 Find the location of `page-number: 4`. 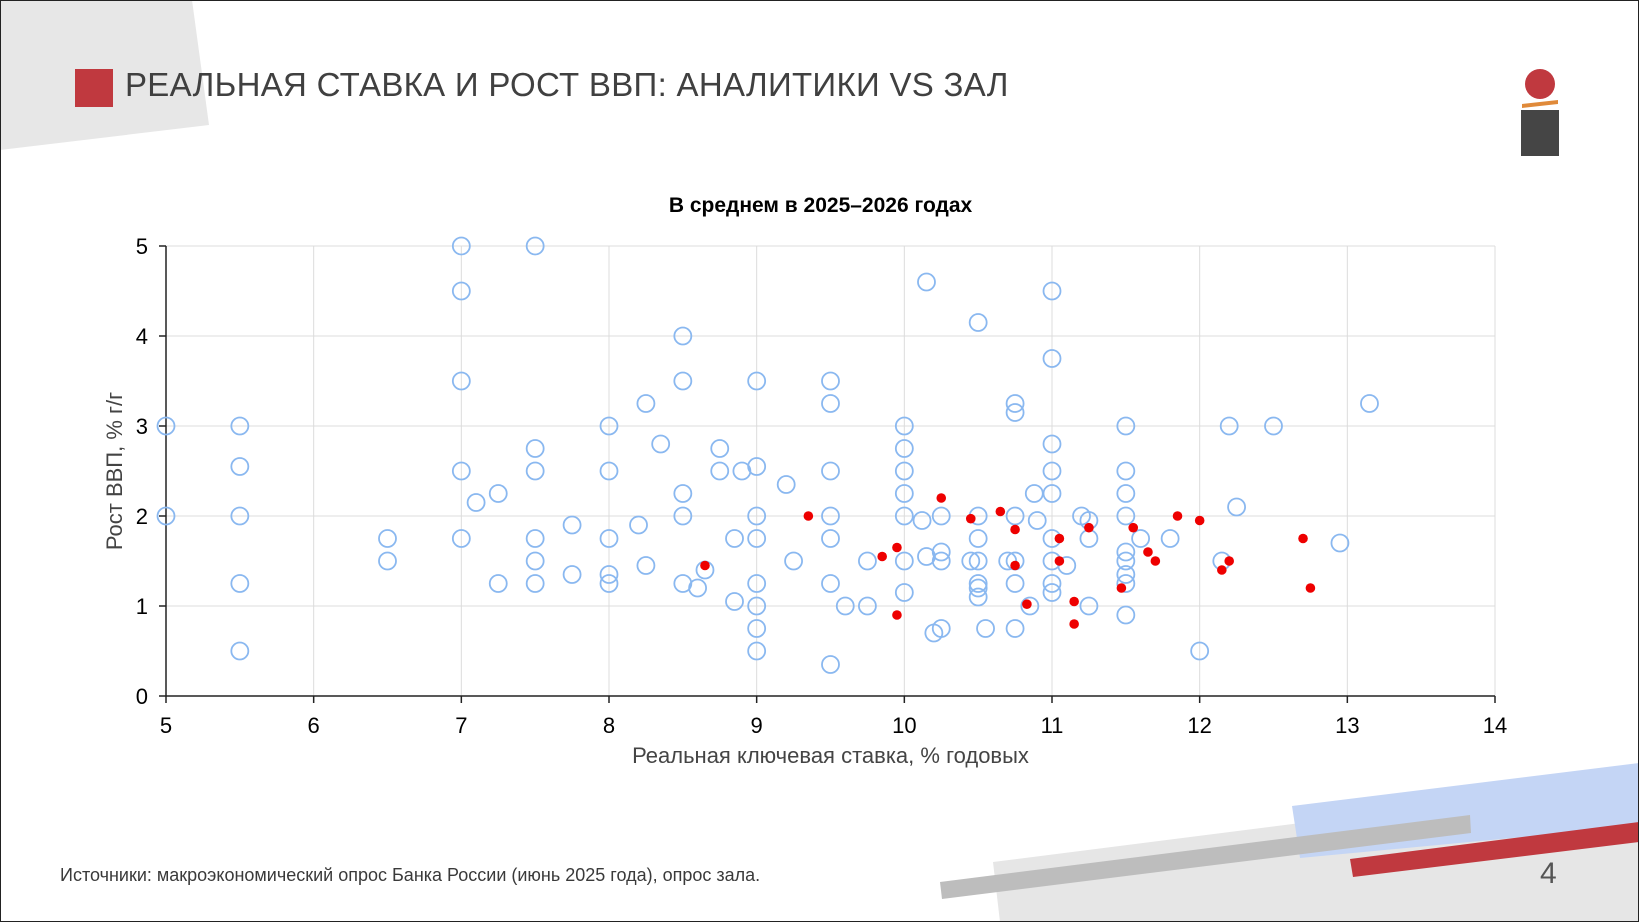

page-number: 4 is located at coordinates (1548, 873).